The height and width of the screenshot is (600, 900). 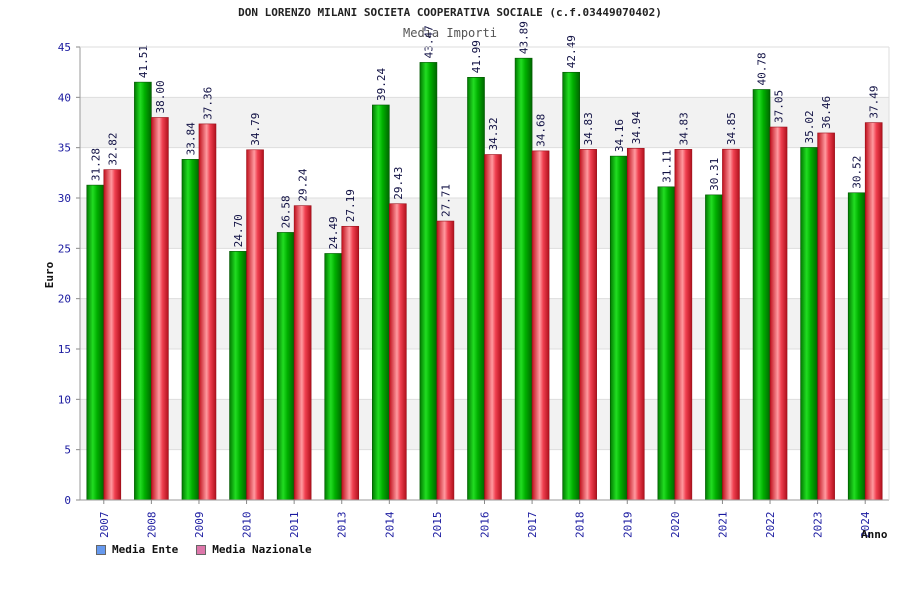 What do you see at coordinates (64, 349) in the screenshot?
I see `y-tick-label: 15` at bounding box center [64, 349].